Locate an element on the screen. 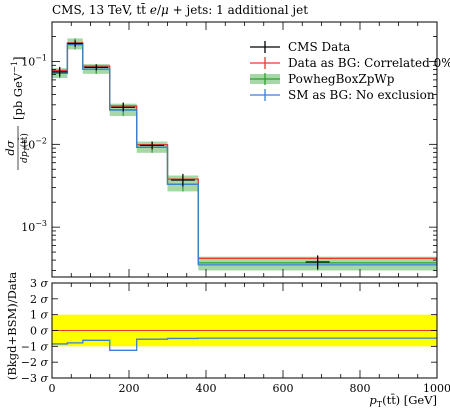 The width and height of the screenshot is (450, 412). x-tick-label: 200 is located at coordinates (129, 388).